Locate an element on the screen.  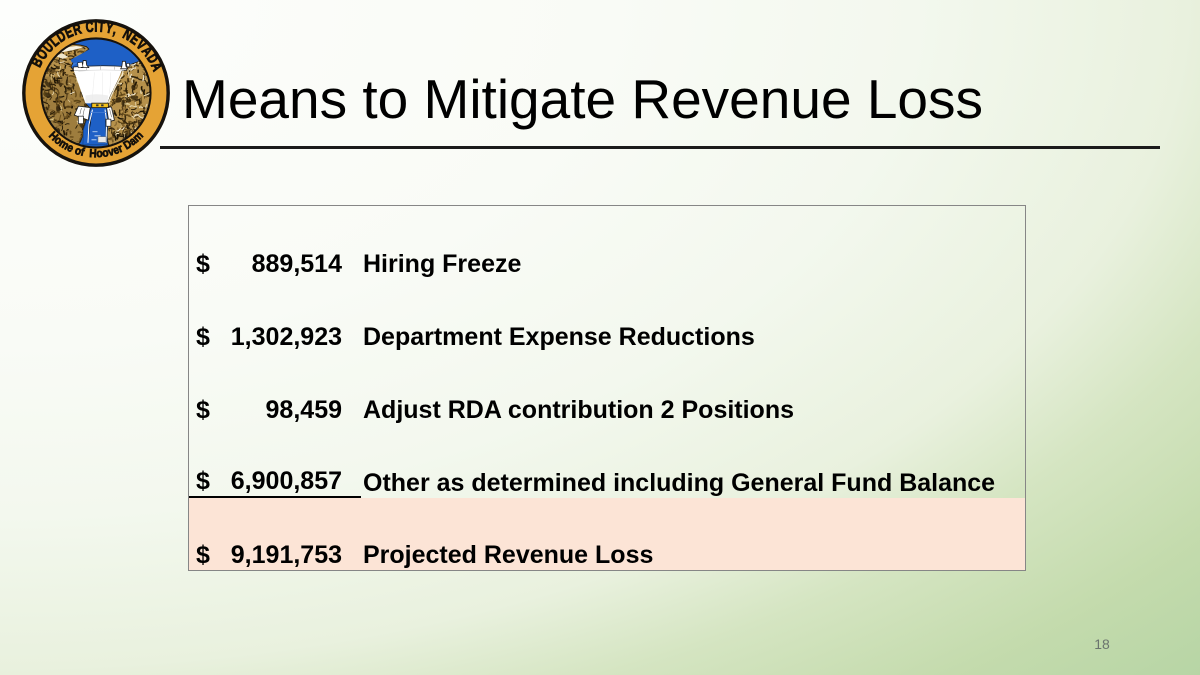
svg-text: C is located at coordinates (90, 27).